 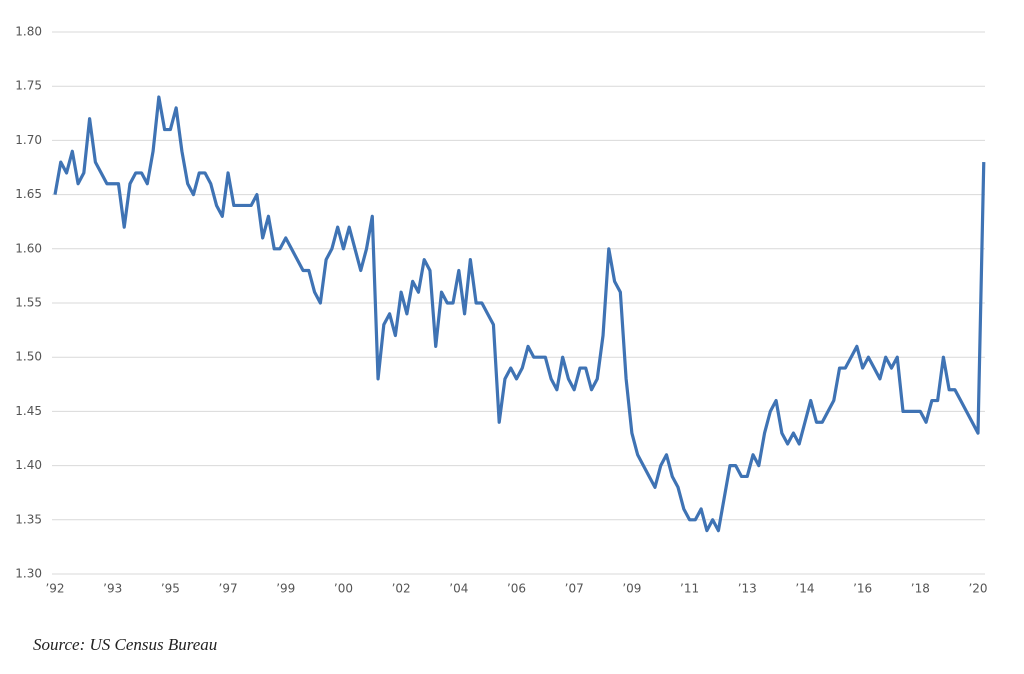 What do you see at coordinates (28, 465) in the screenshot?
I see `y-tick-label: 1.40` at bounding box center [28, 465].